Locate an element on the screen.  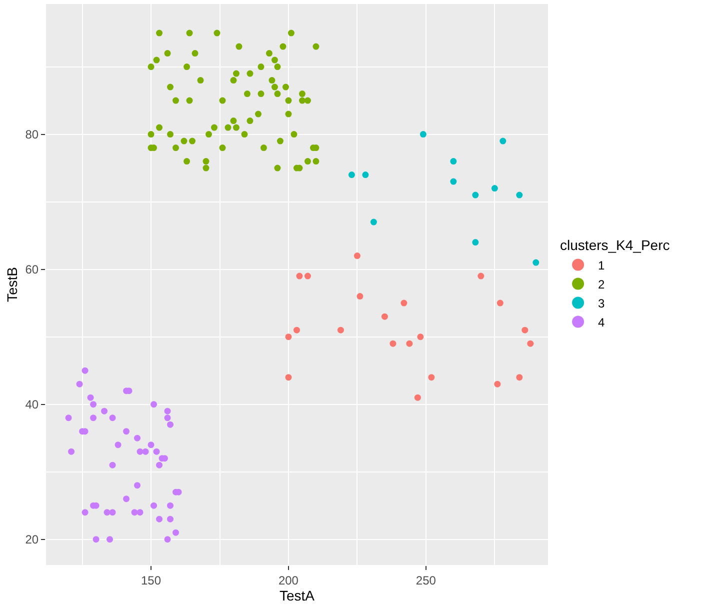
legend-label: 1 is located at coordinates (602, 265).